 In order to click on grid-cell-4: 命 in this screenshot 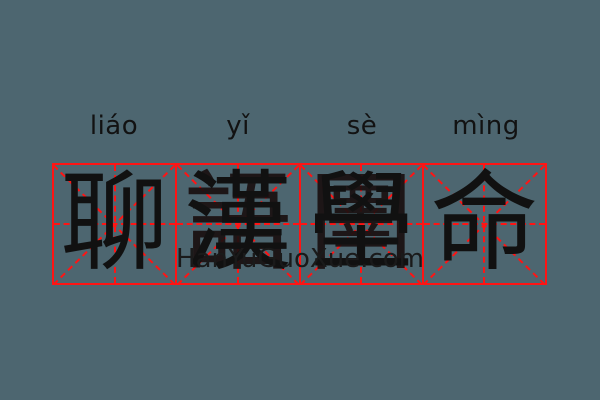, I will do `click(483, 223)`.